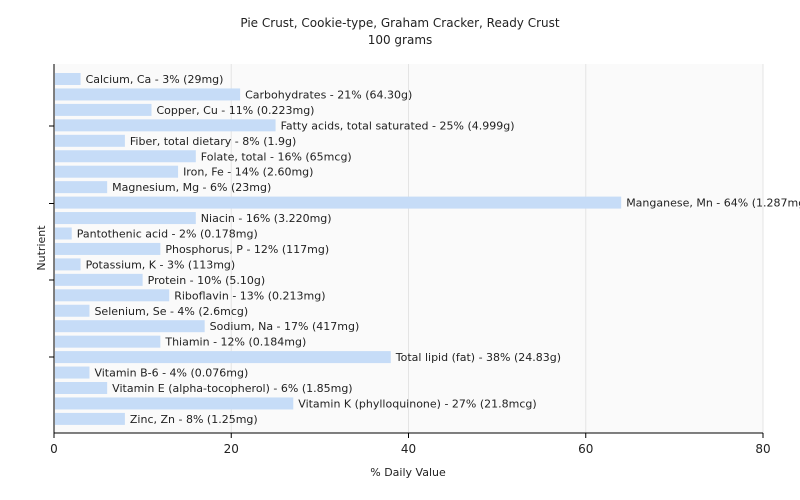 The width and height of the screenshot is (800, 500). What do you see at coordinates (125, 218) in the screenshot?
I see `bar-niacin` at bounding box center [125, 218].